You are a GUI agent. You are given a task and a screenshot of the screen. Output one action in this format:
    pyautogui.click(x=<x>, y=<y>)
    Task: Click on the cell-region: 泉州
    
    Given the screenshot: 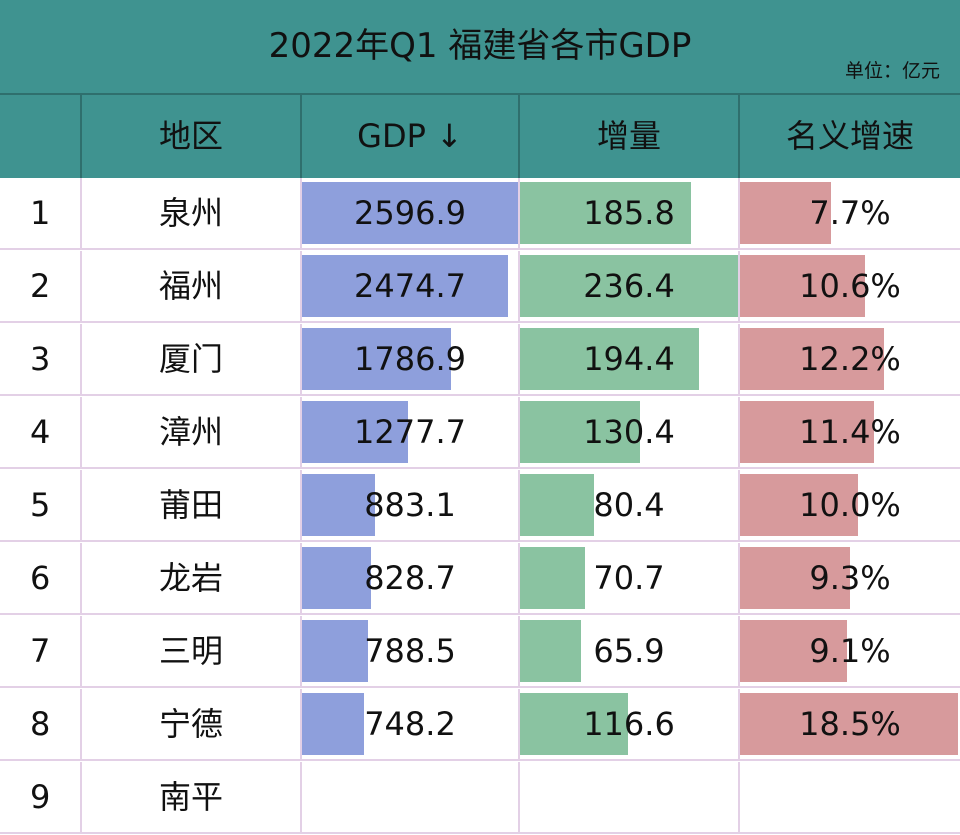 What is the action you would take?
    pyautogui.click(x=192, y=213)
    